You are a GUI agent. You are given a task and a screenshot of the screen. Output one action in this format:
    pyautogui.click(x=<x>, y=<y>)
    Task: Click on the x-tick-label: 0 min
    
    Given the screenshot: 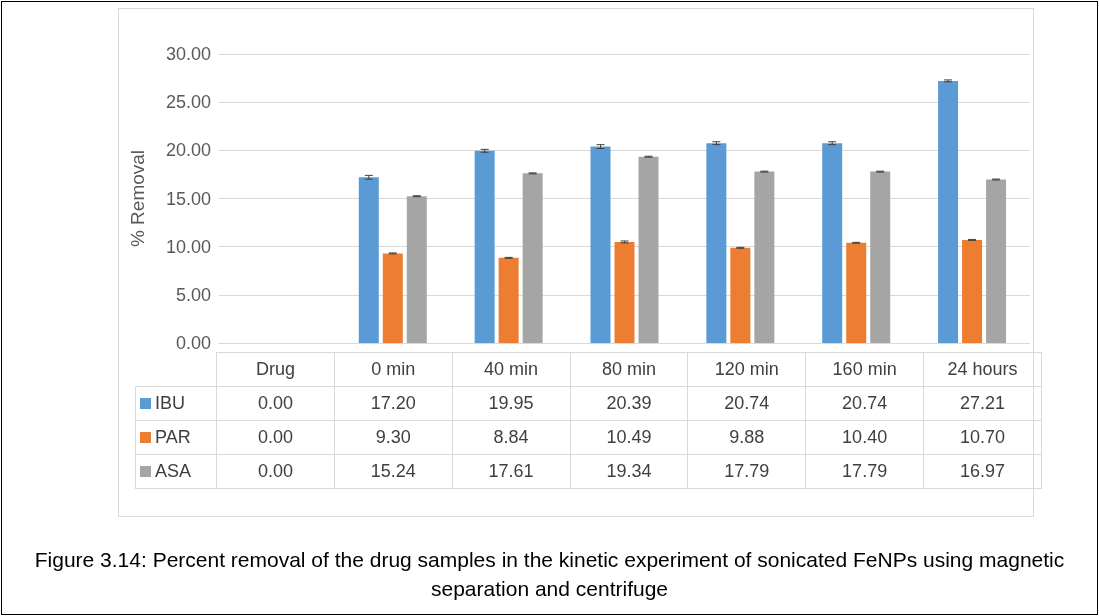 What is the action you would take?
    pyautogui.click(x=393, y=369)
    